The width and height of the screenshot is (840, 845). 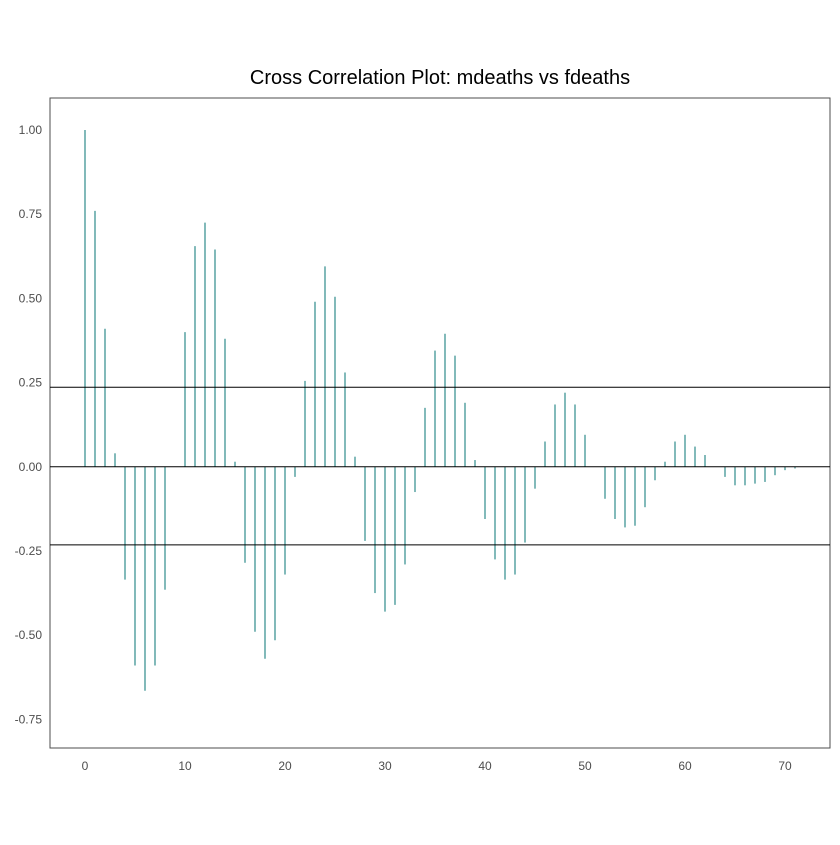 I want to click on y-tick-label: 0.00, so click(x=31, y=467).